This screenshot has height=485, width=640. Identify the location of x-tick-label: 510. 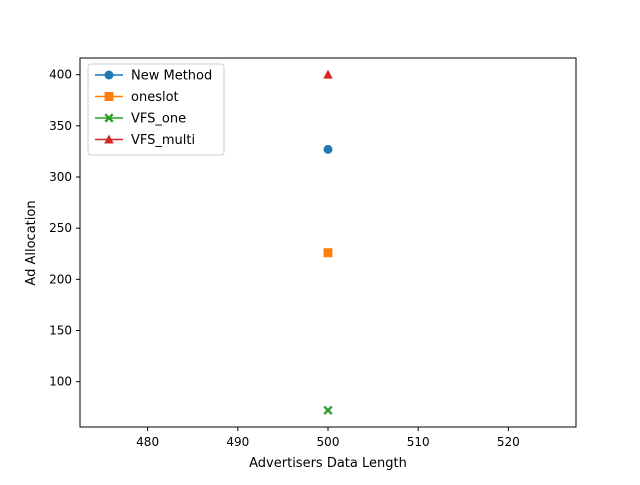
(418, 442).